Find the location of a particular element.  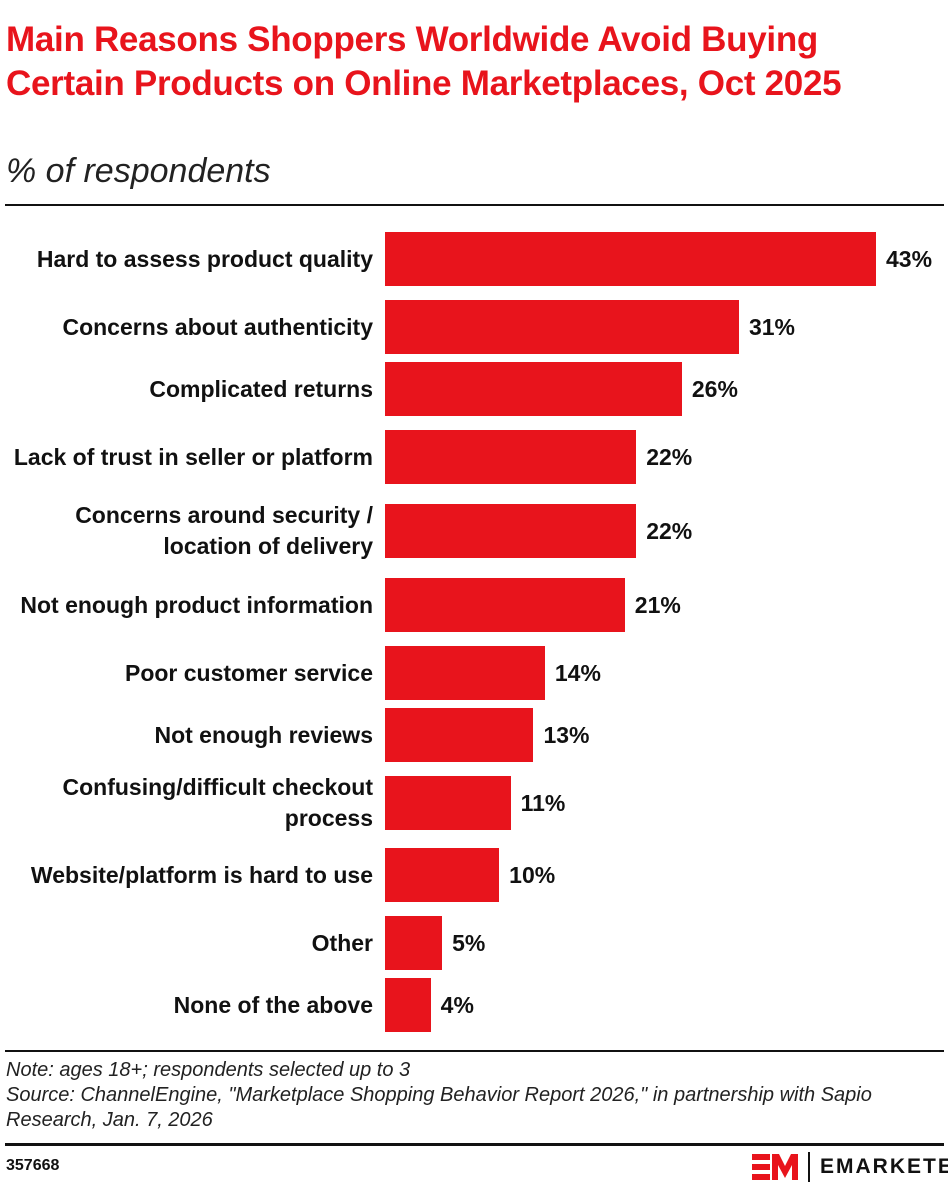

value-label: 5% is located at coordinates (469, 943).